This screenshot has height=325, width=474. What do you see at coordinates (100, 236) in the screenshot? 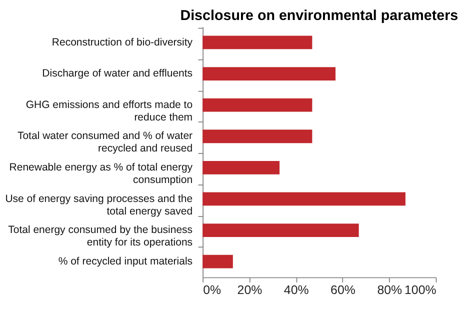
I see `y-tick-label: Total energy consumed by the business entity for its operations` at bounding box center [100, 236].